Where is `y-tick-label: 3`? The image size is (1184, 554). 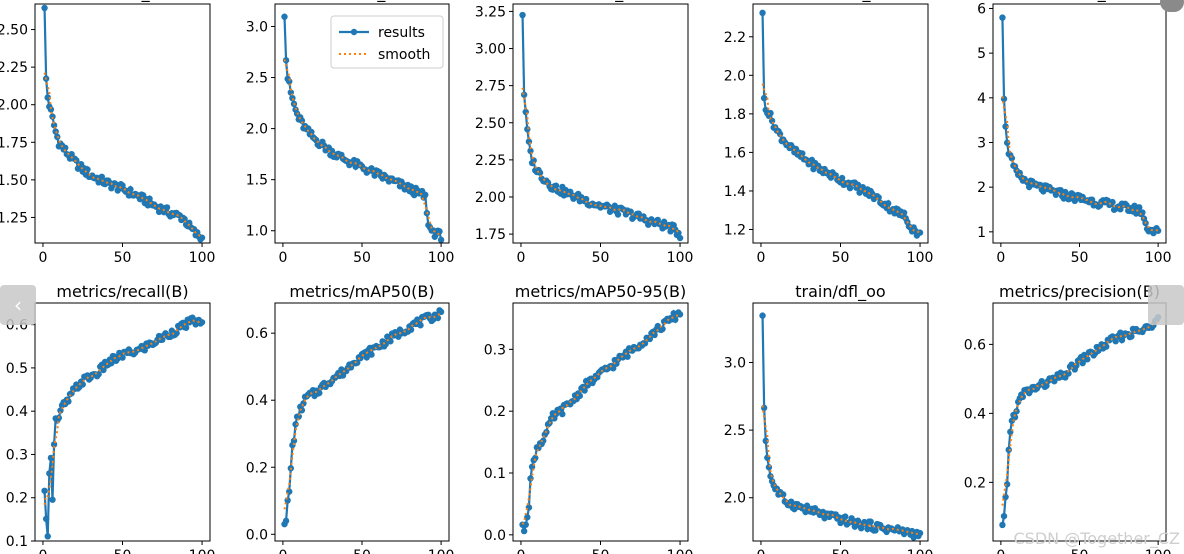
y-tick-label: 3 is located at coordinates (981, 143).